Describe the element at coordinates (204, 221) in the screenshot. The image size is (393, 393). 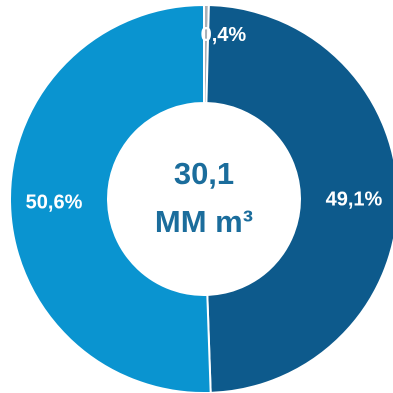
I see `center-unit: MM m³` at that location.